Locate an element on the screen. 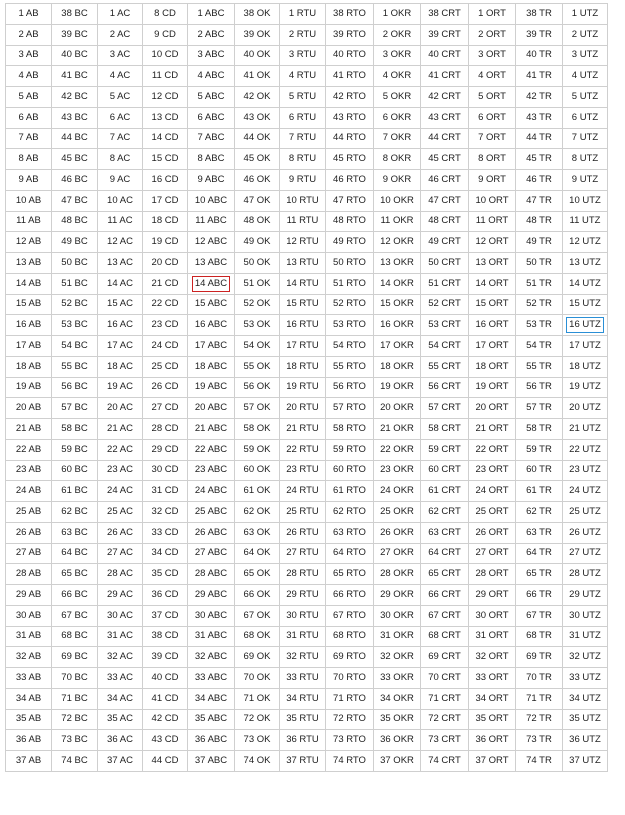  grid-cell: 11 ORT is located at coordinates (492, 221).